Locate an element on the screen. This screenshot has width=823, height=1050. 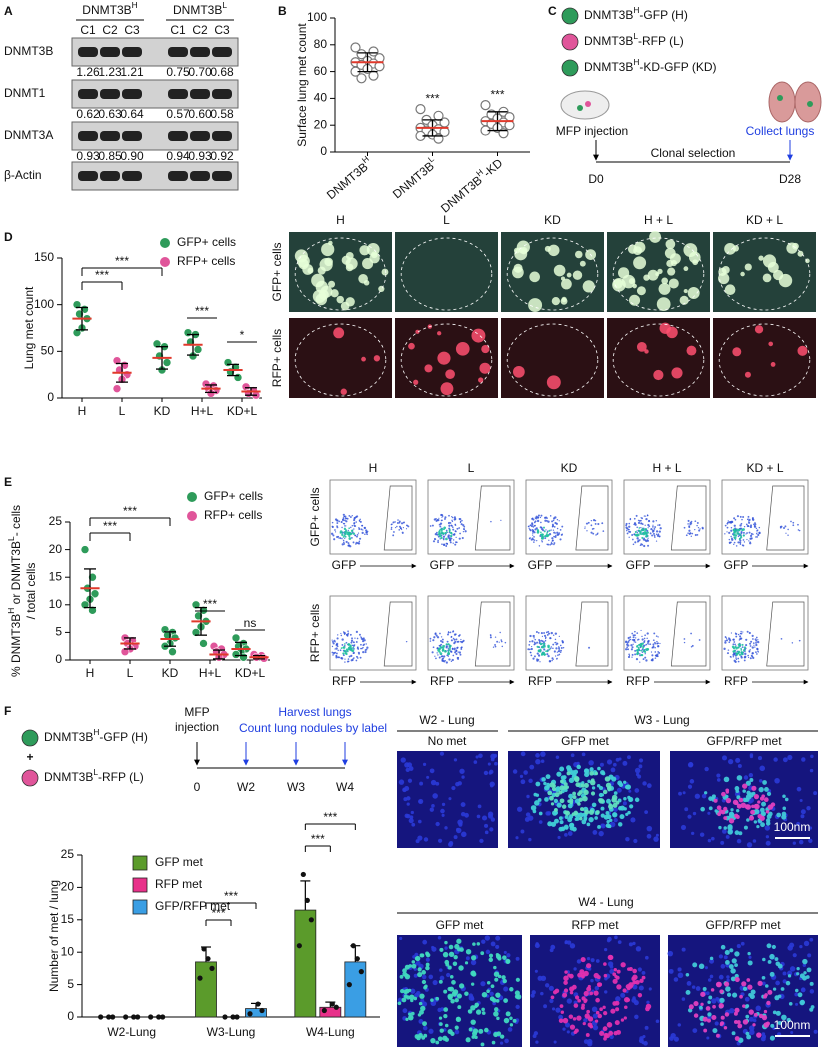
strain-label: DNMT3BL-RFP (L) is located at coordinates (634, 39).